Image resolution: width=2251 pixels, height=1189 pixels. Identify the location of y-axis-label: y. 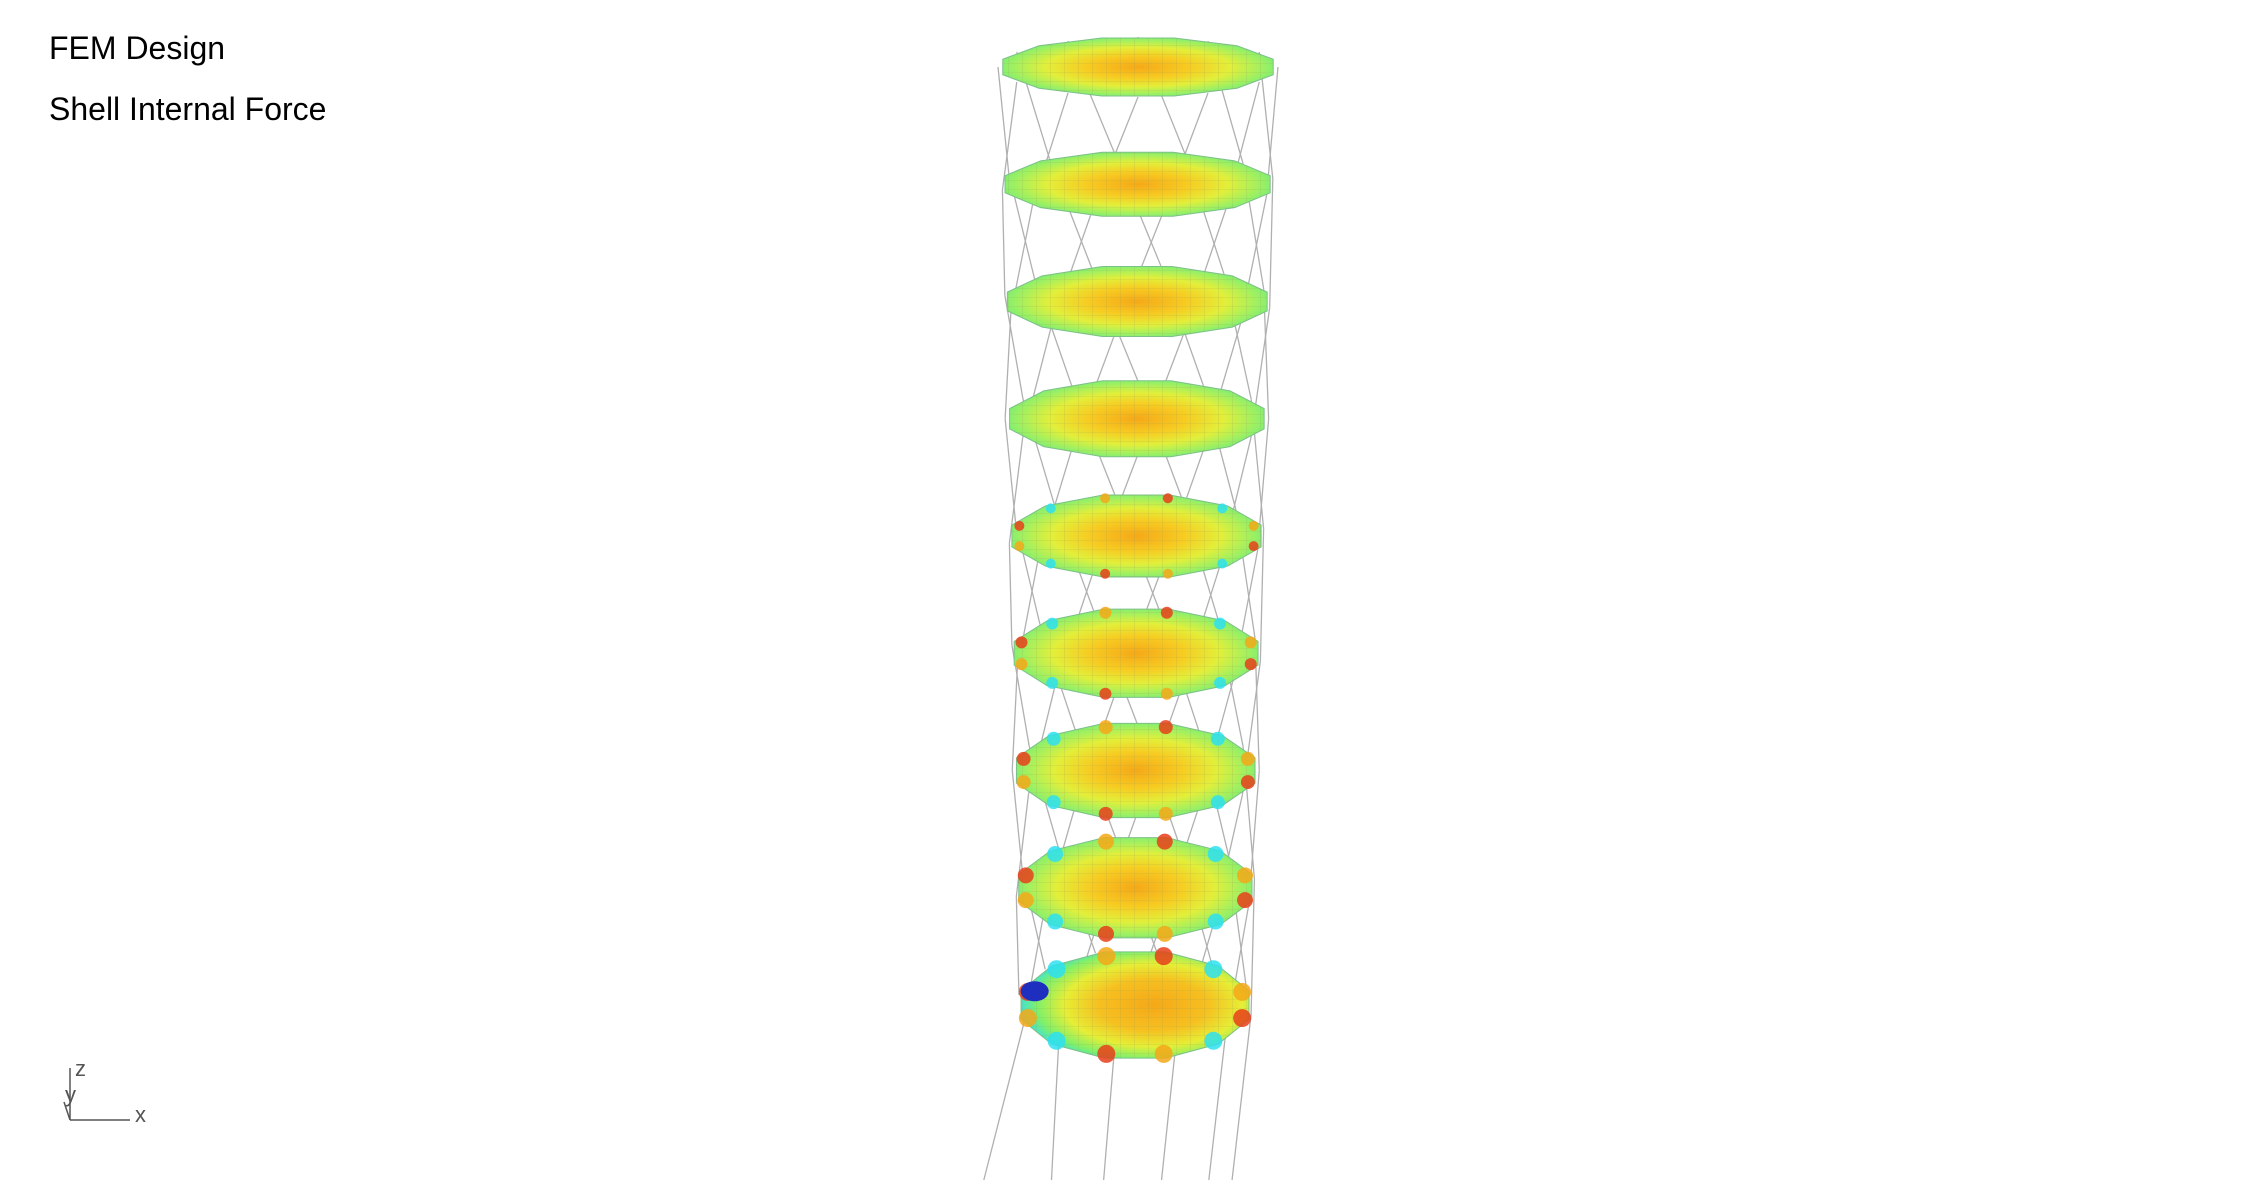
(70, 1094).